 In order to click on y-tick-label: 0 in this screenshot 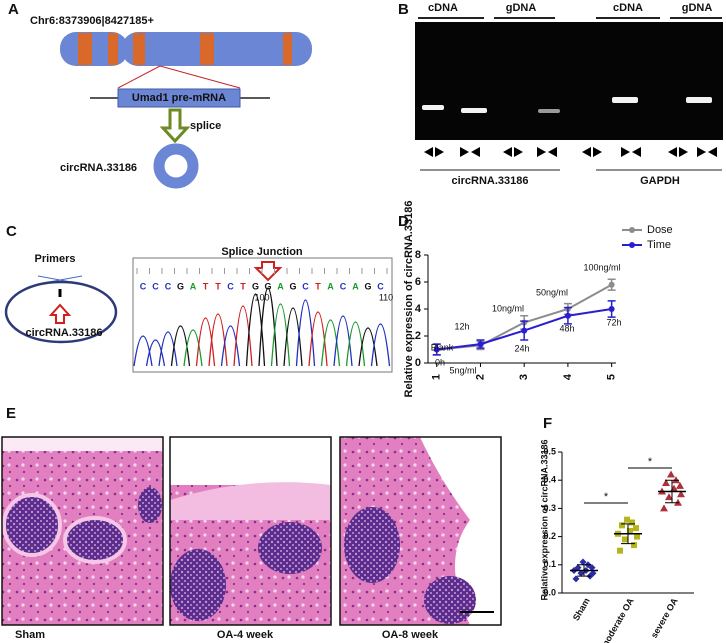, I will do `click(418, 363)`.